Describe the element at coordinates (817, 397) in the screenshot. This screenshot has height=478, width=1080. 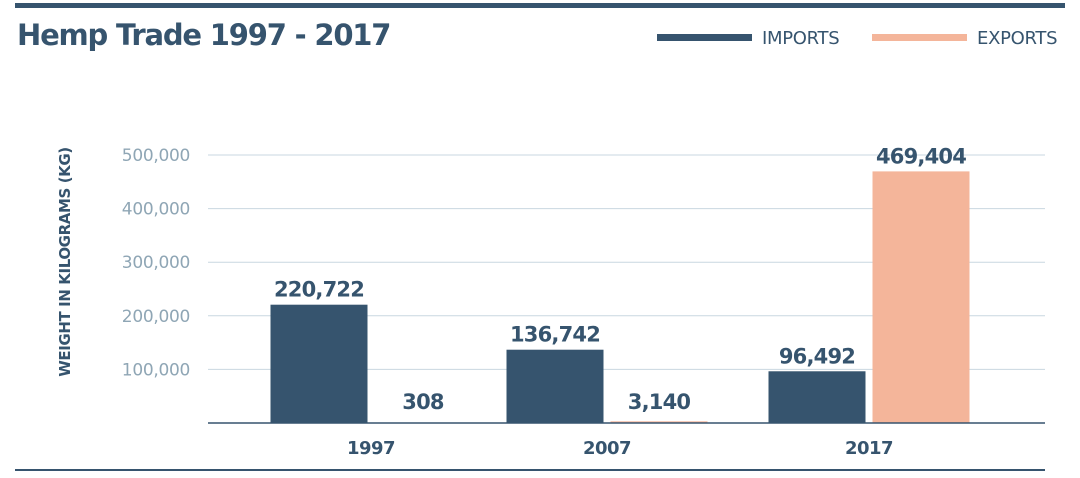
I see `bar-imports-2017` at that location.